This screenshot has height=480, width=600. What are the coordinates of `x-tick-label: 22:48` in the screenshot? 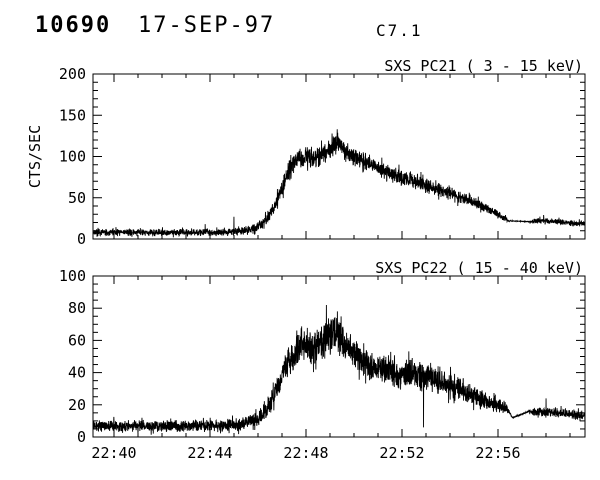 It's located at (305, 453).